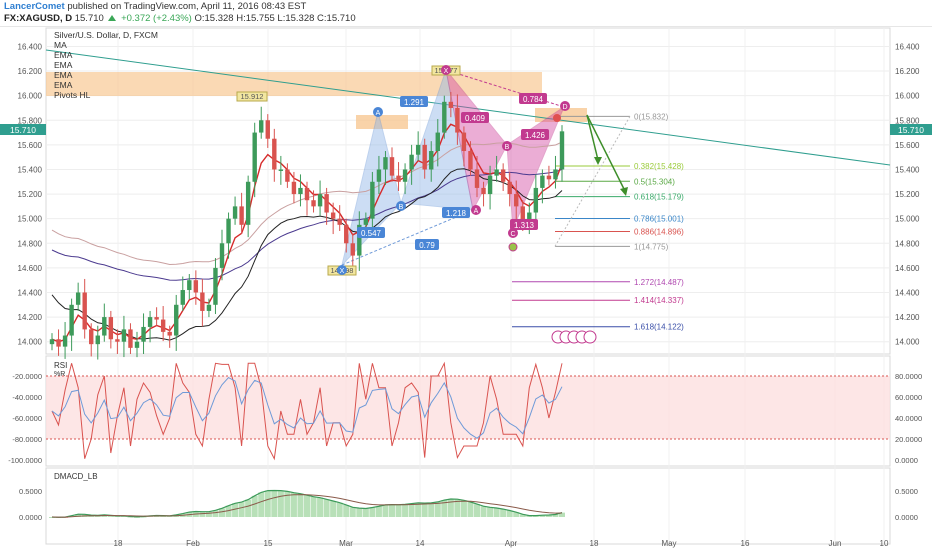  What do you see at coordinates (501, 543) in the screenshot?
I see `time-axis: 18 Feb 15 Mar 14 Apr 18 May 16 Jun 10` at bounding box center [501, 543].